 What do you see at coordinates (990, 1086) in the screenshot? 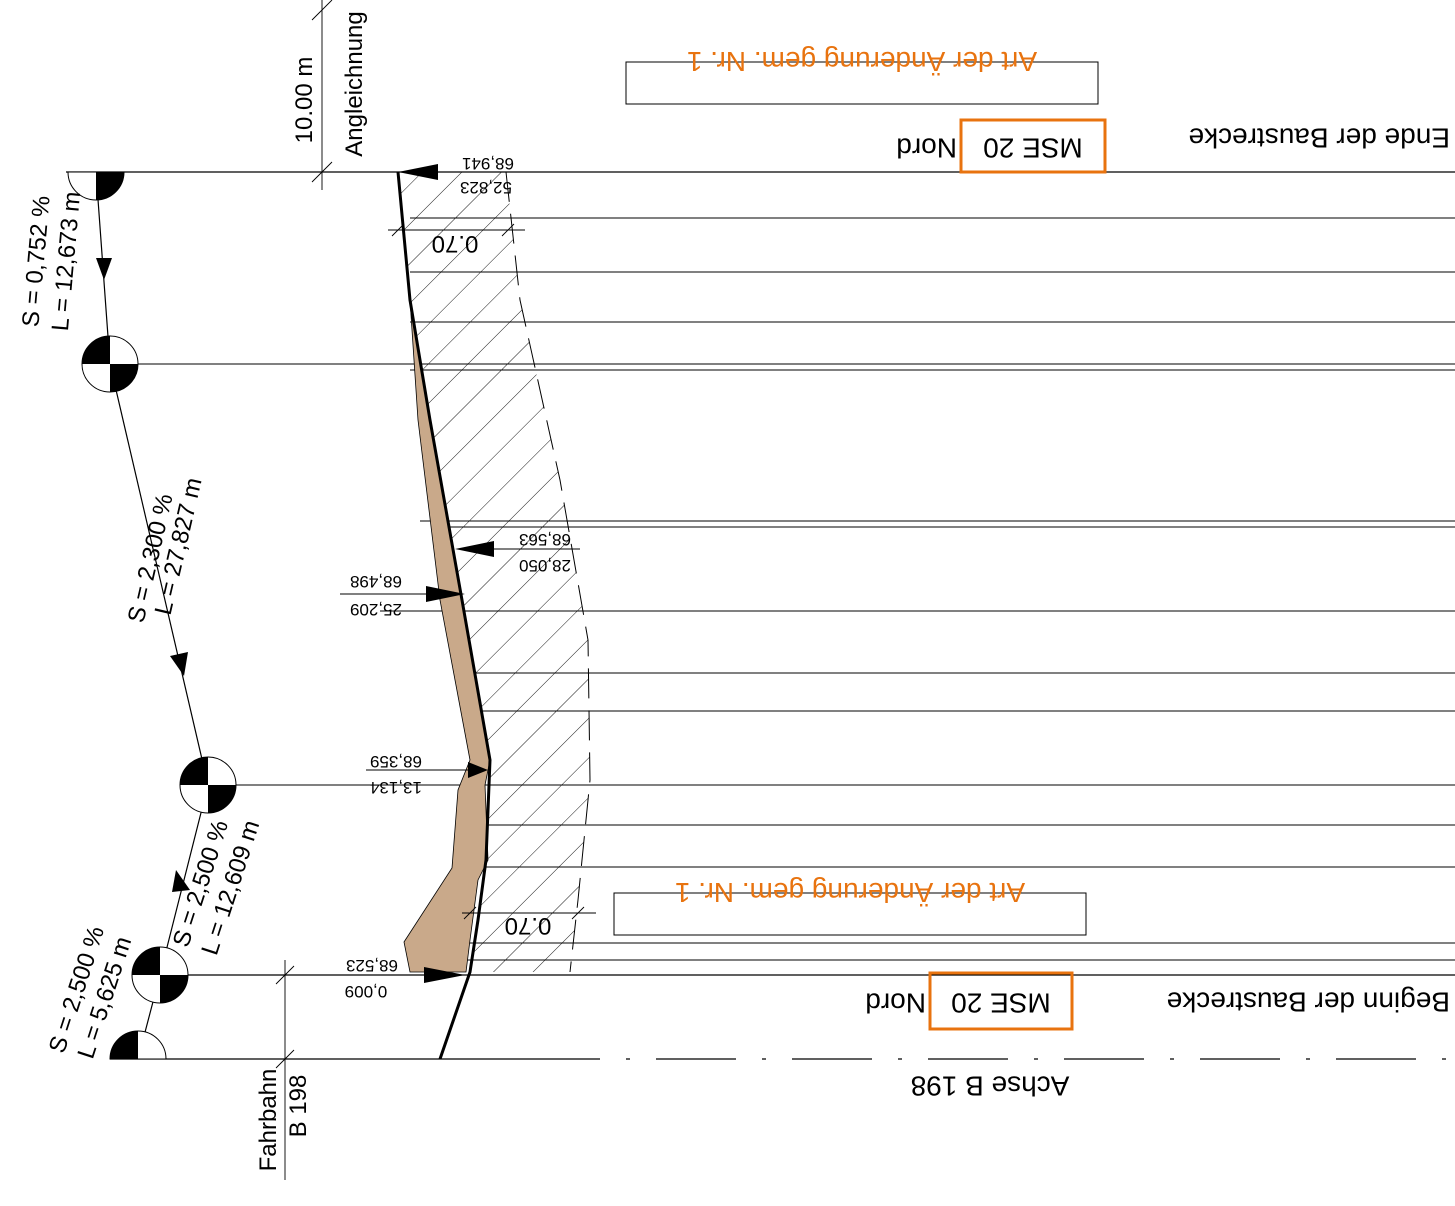
I see `axis-label: Achse B 198` at bounding box center [990, 1086].